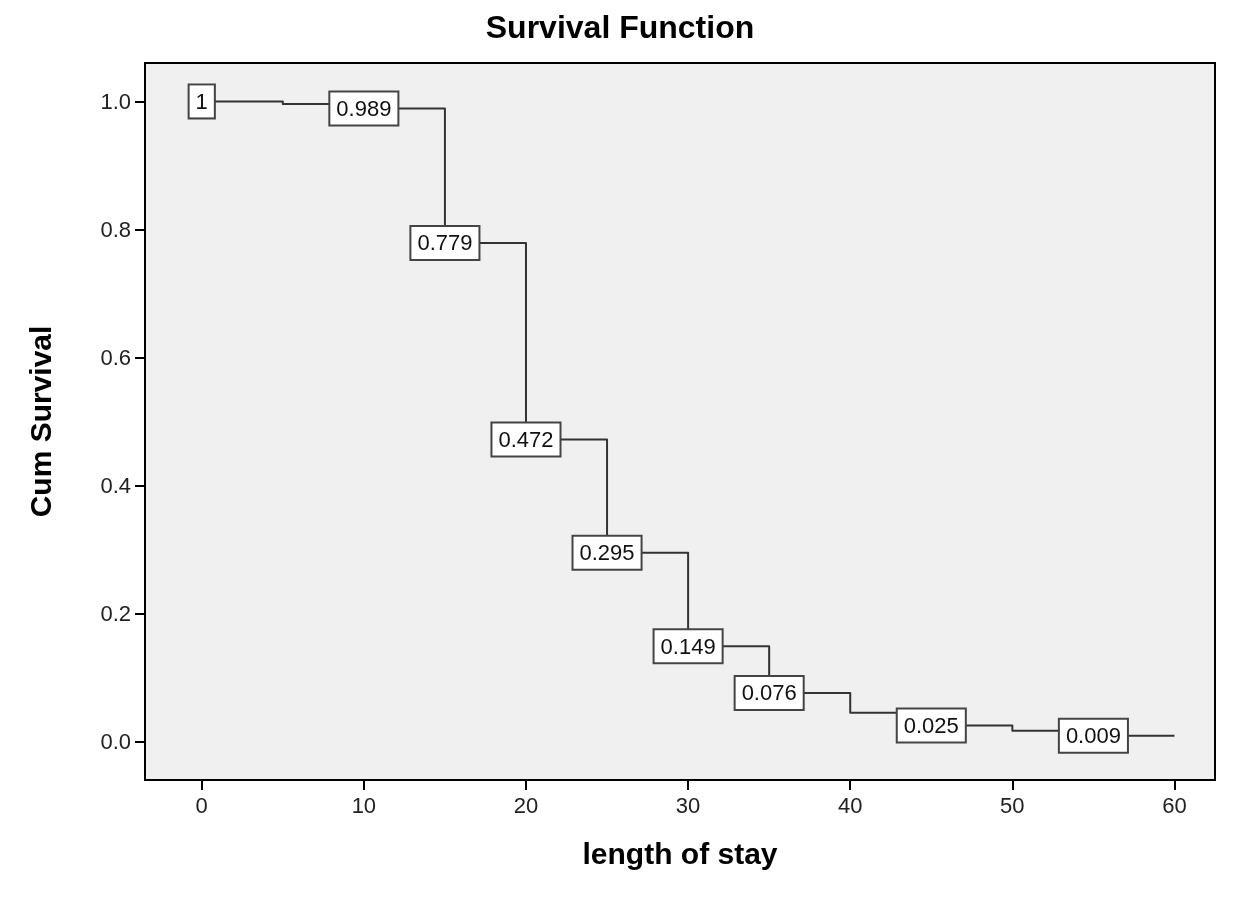 The image size is (1240, 903). I want to click on y-tick-label: 0.6, so click(115, 357).